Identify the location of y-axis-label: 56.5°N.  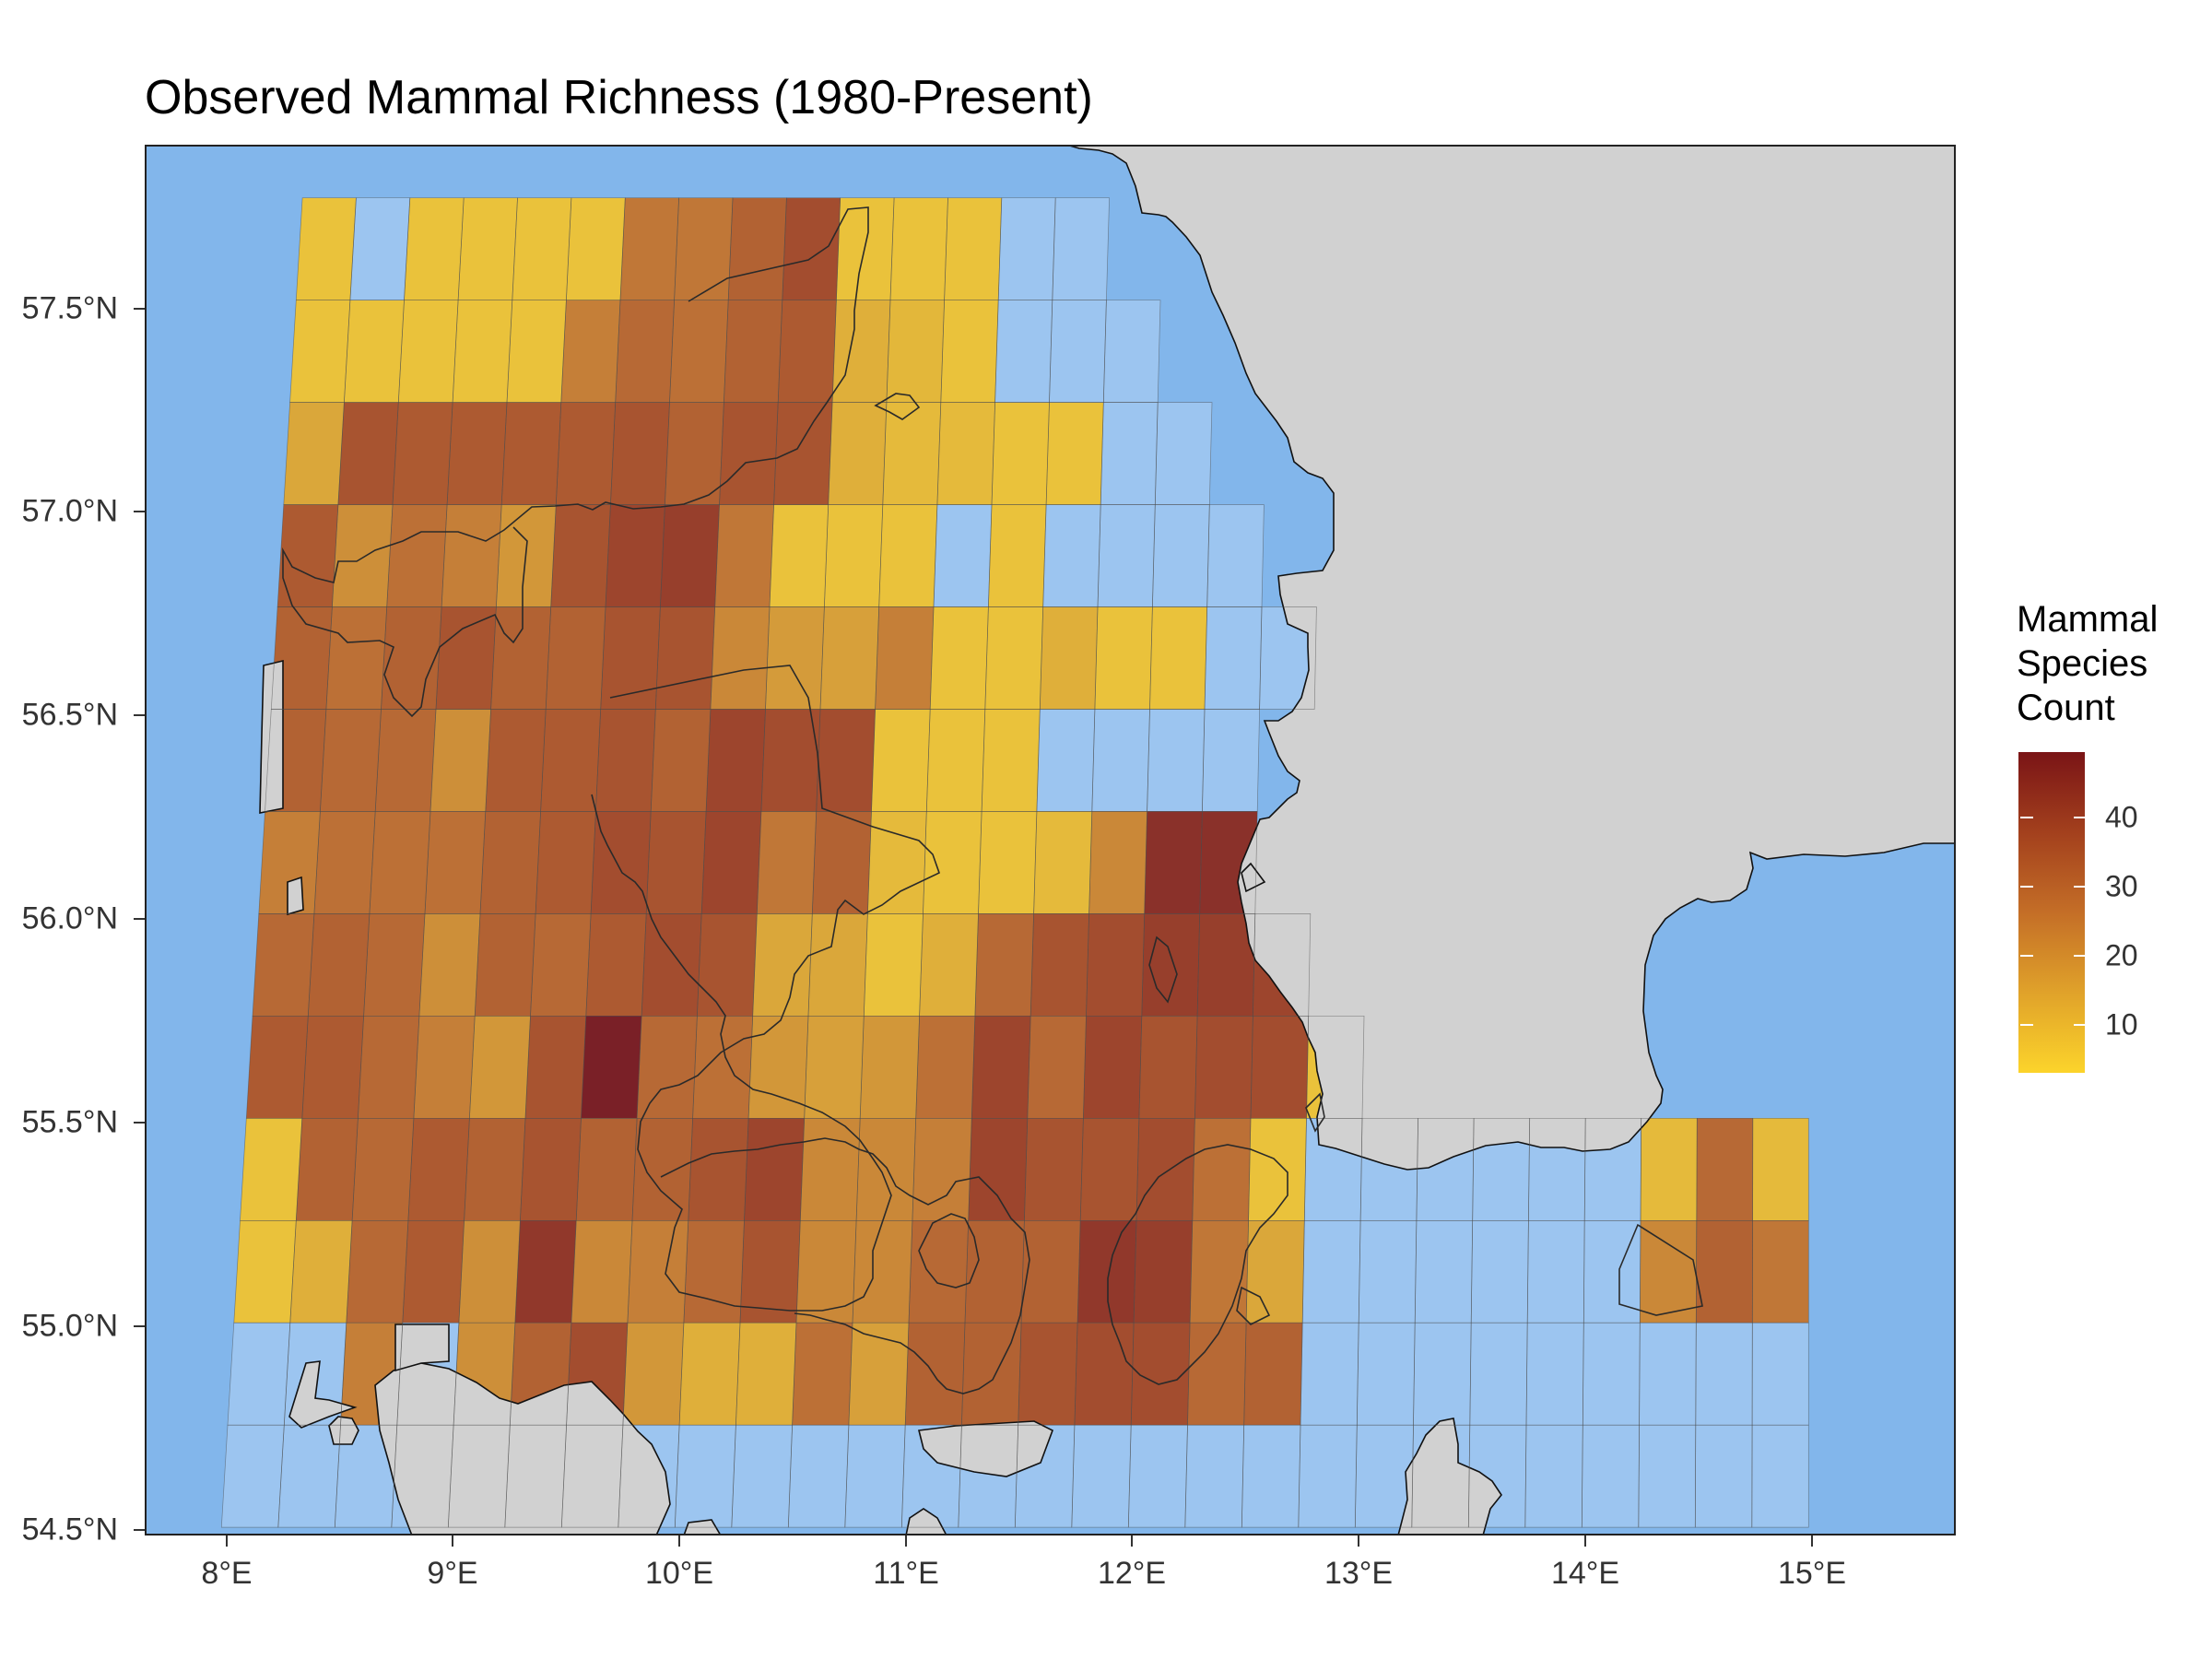
(69, 715).